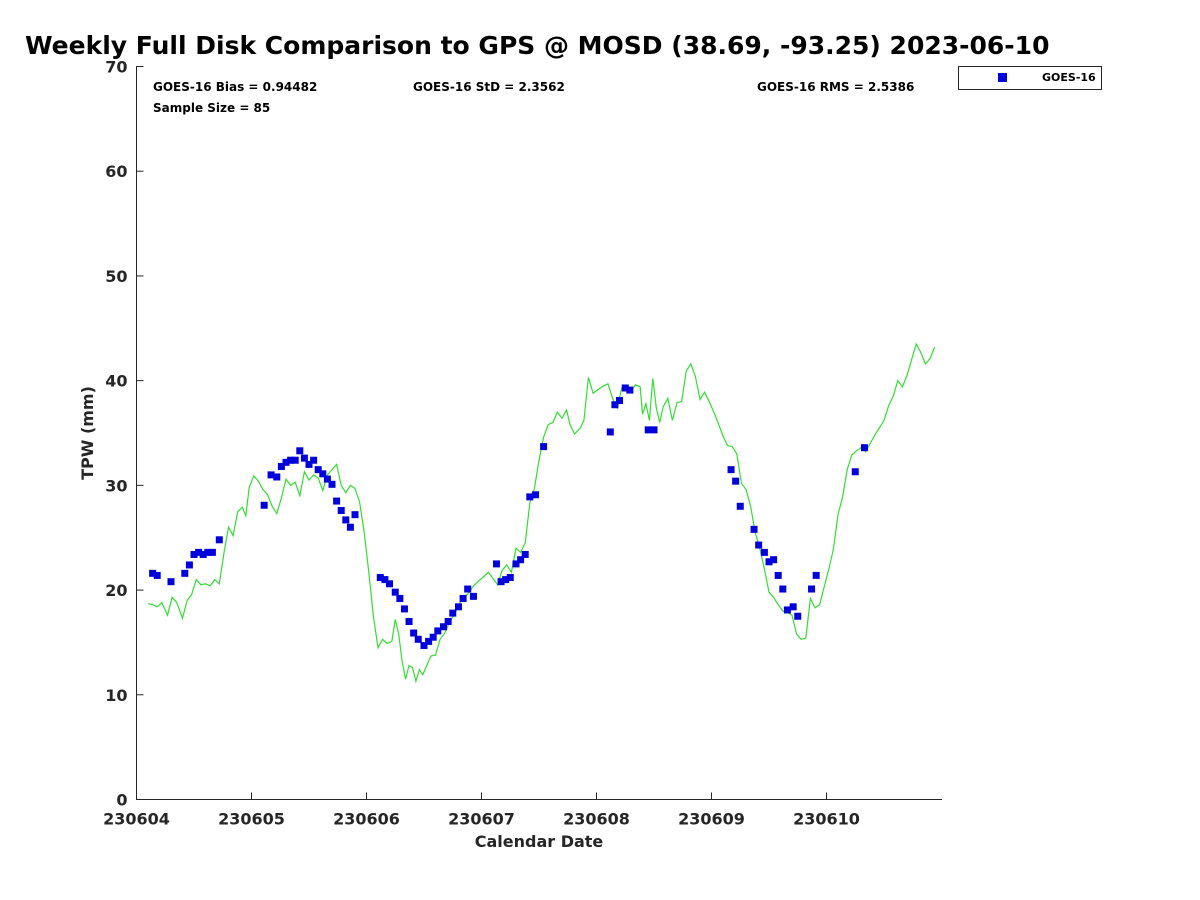  Describe the element at coordinates (87, 433) in the screenshot. I see `y-axis-label: TPW (mm)` at that location.